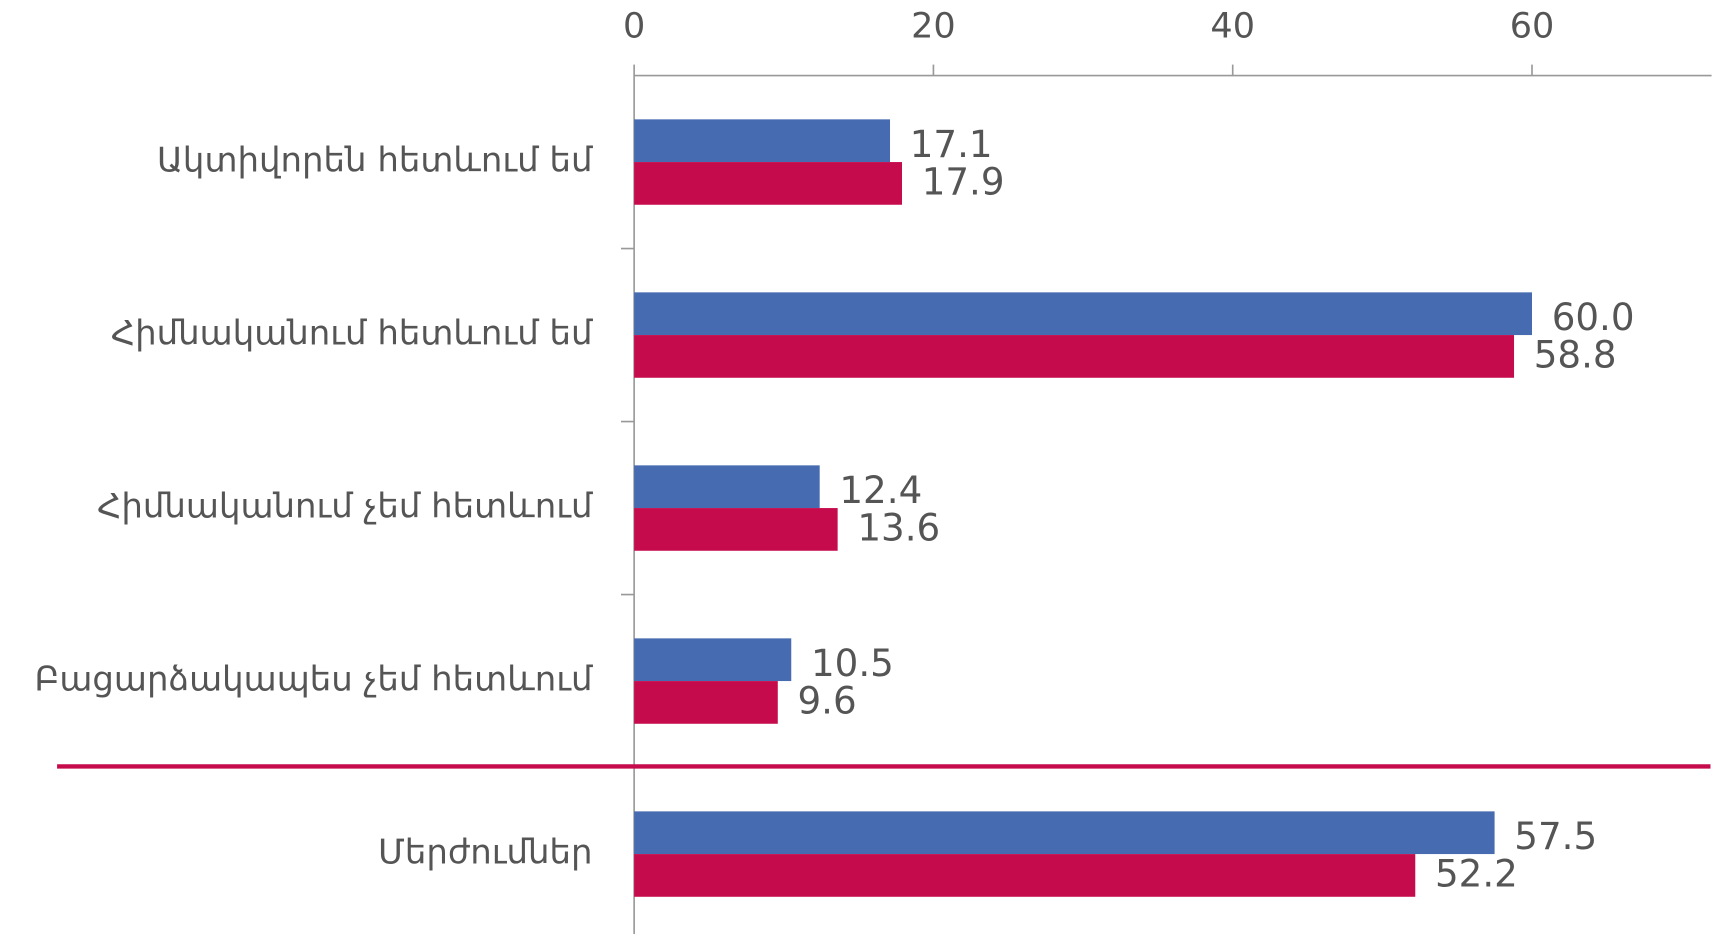  I want to click on value-label: 52.2, so click(1476, 873).